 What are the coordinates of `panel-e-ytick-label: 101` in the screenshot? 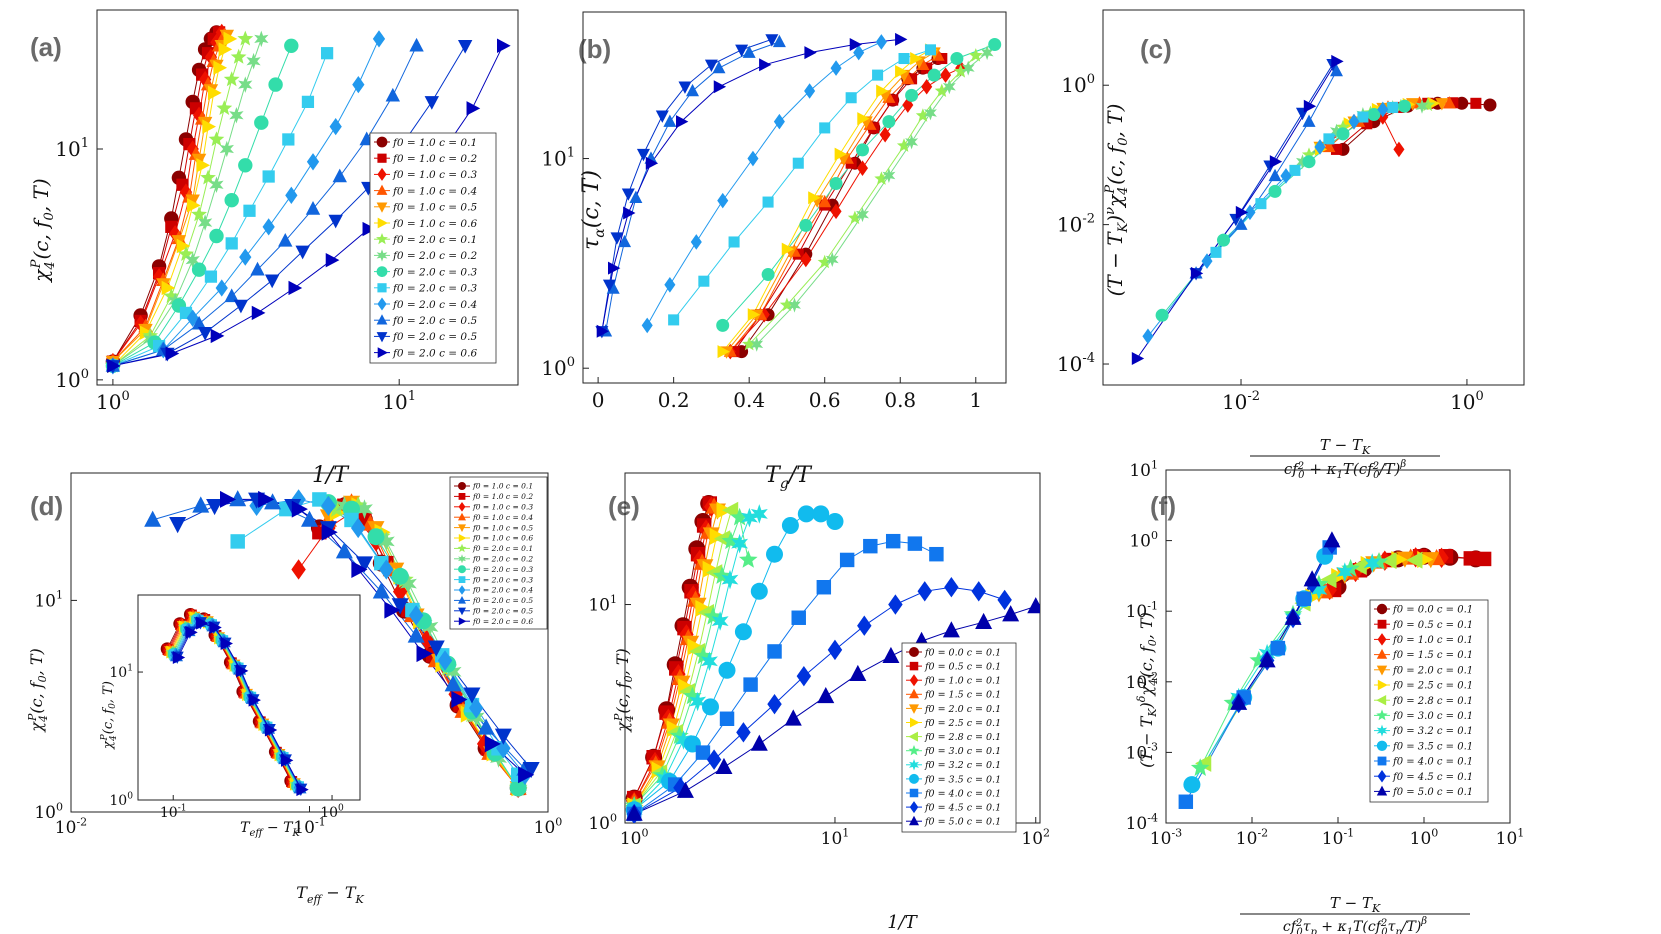 It's located at (602, 604).